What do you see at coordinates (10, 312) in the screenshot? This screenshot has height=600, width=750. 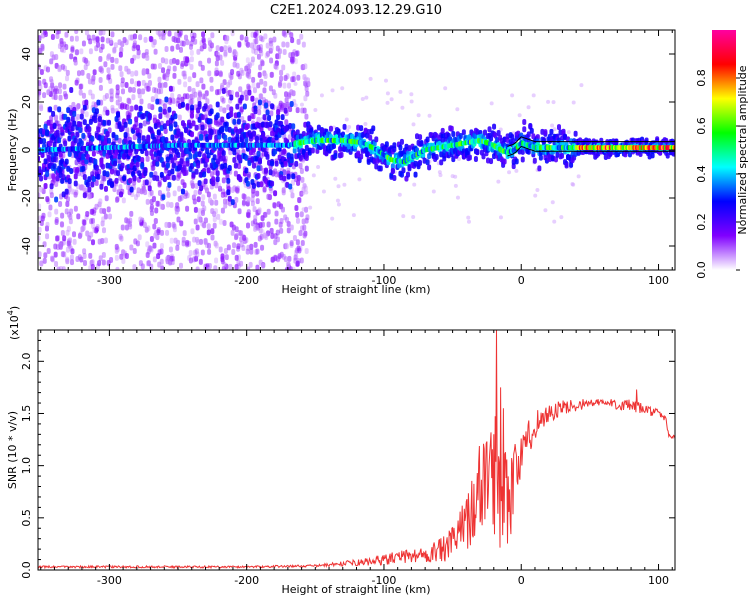 I see `snr-y-scale-exponent: 4` at bounding box center [10, 312].